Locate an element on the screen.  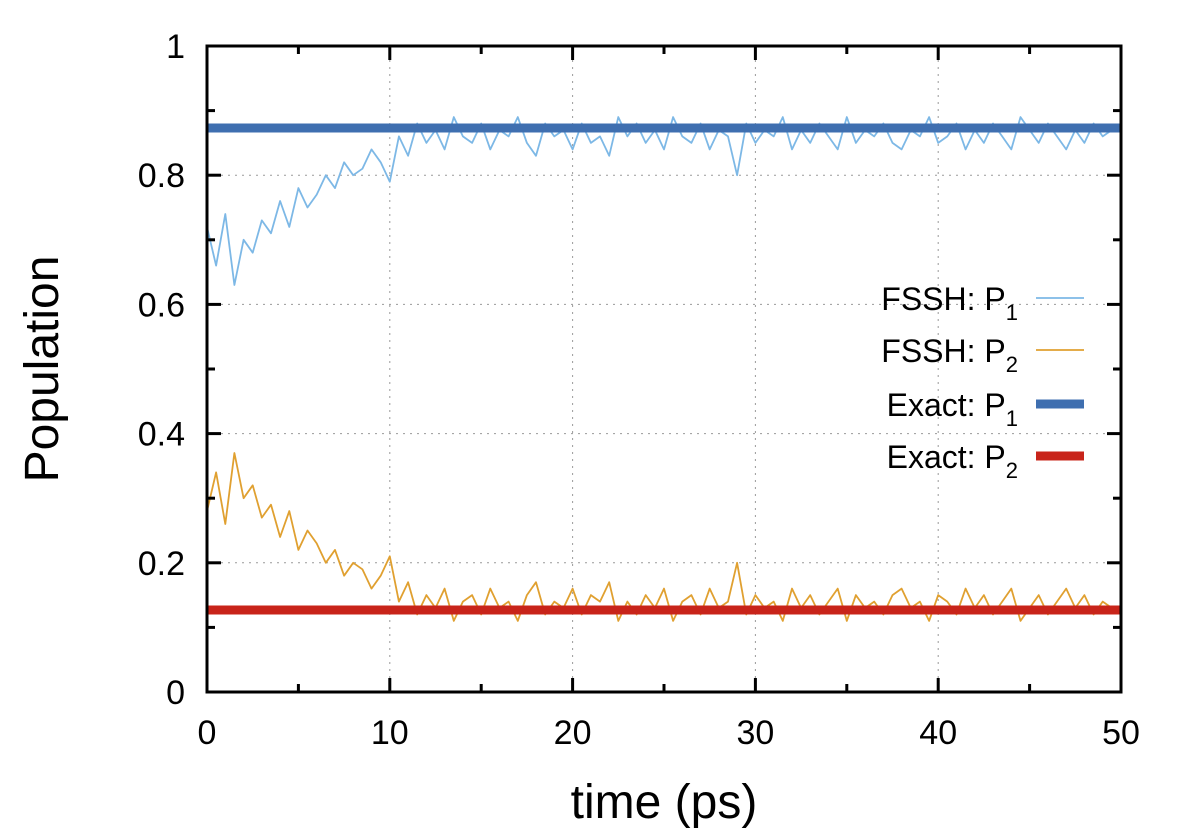
x-tick-label: 40 is located at coordinates (938, 733).